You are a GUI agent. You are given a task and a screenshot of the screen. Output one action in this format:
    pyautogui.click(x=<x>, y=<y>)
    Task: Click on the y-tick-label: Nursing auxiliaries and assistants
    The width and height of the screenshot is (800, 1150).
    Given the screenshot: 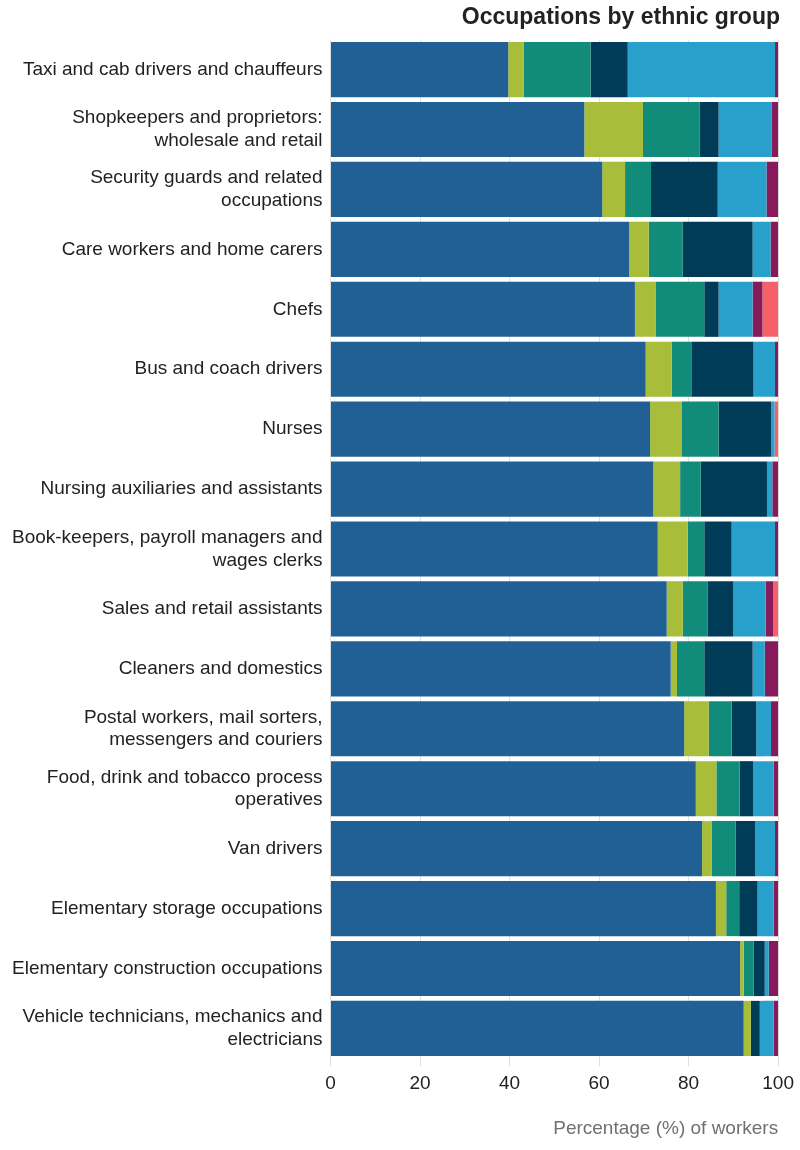 What is the action you would take?
    pyautogui.click(x=181, y=488)
    